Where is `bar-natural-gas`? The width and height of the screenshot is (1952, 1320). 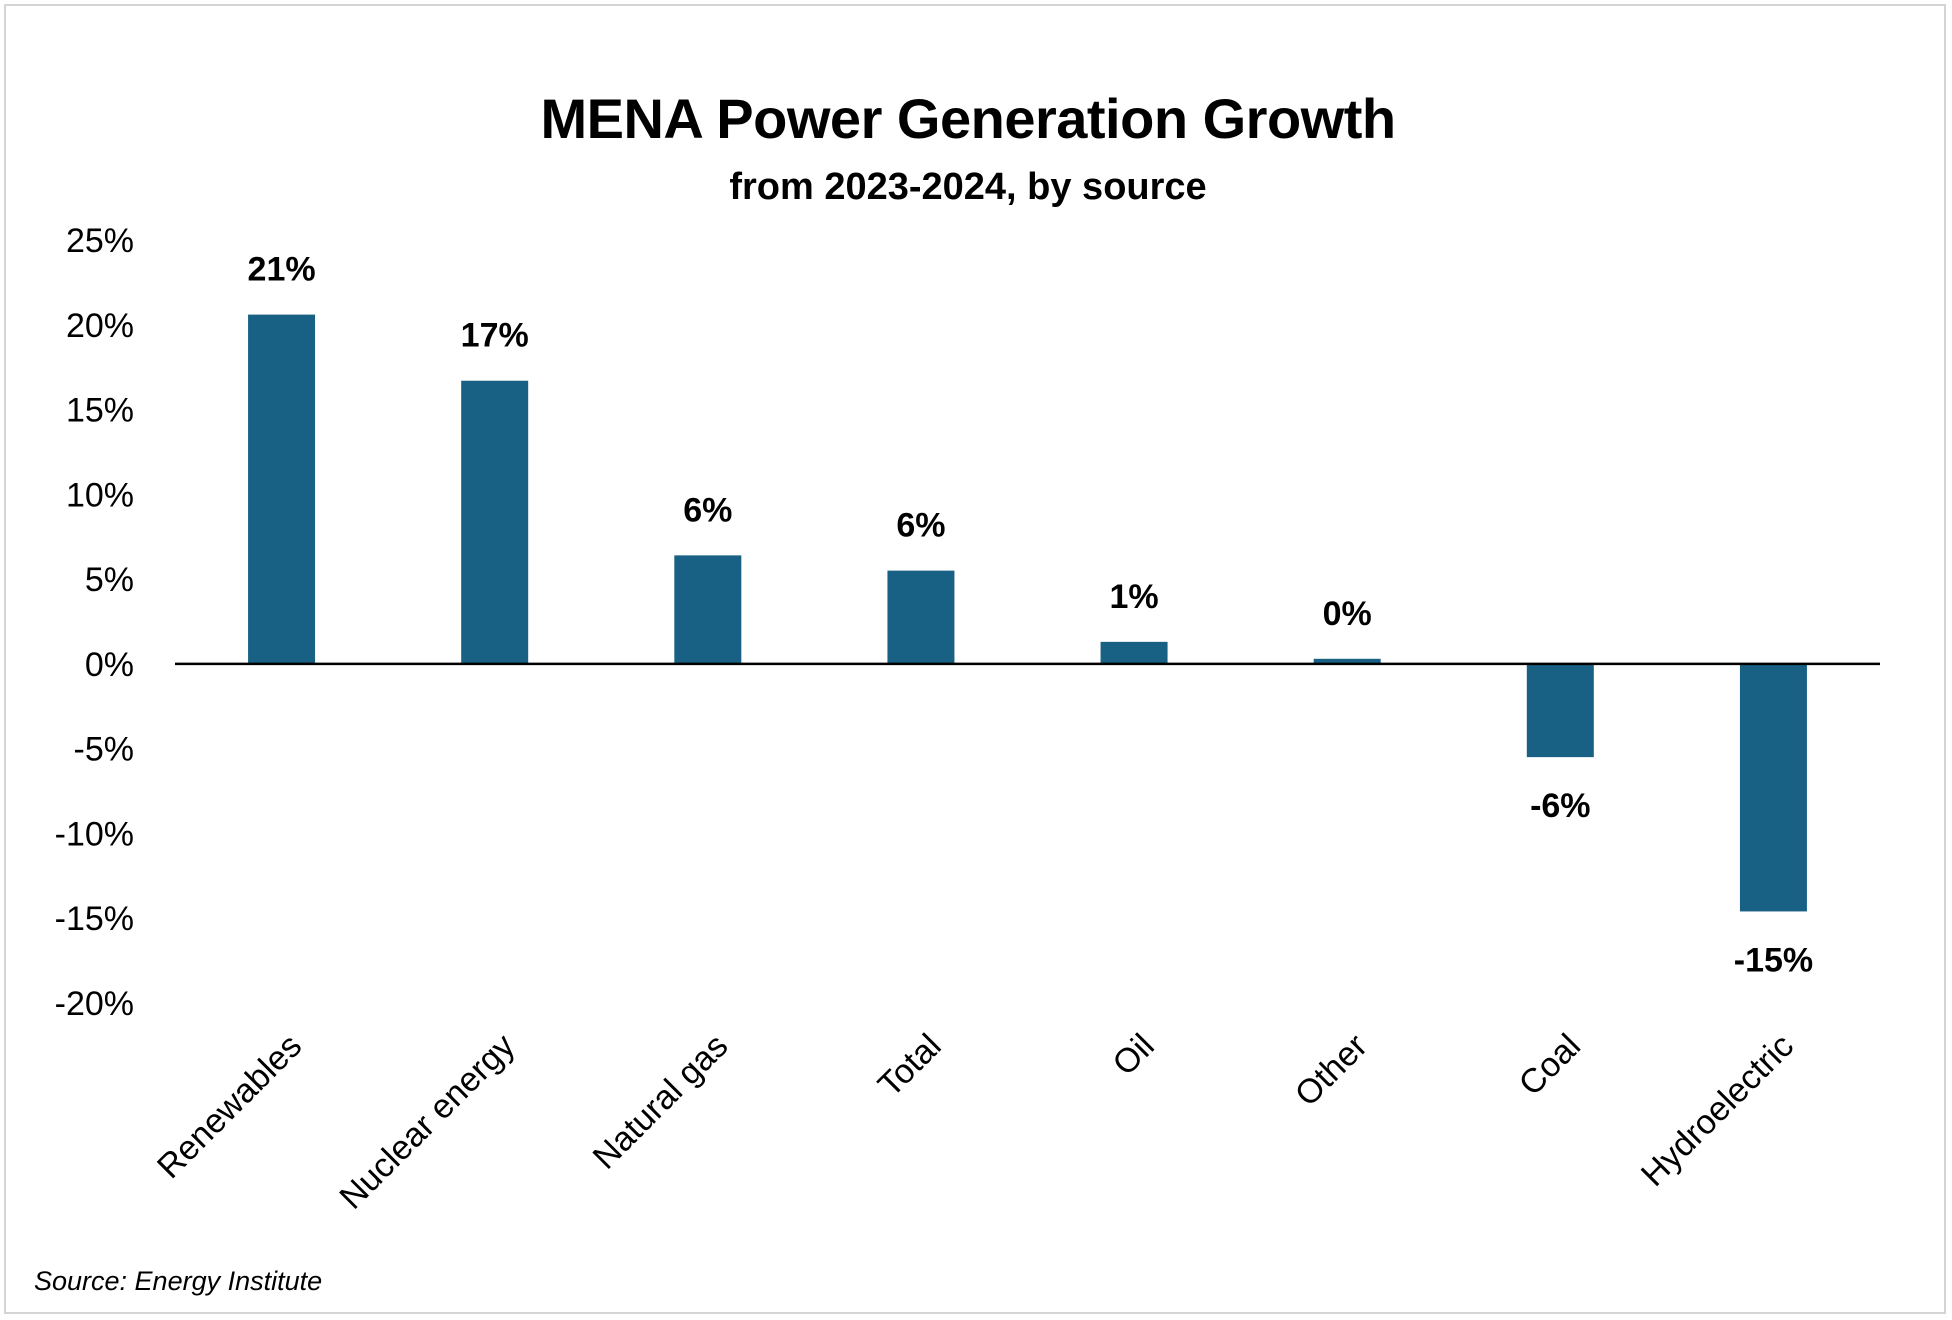
bar-natural-gas is located at coordinates (708, 609).